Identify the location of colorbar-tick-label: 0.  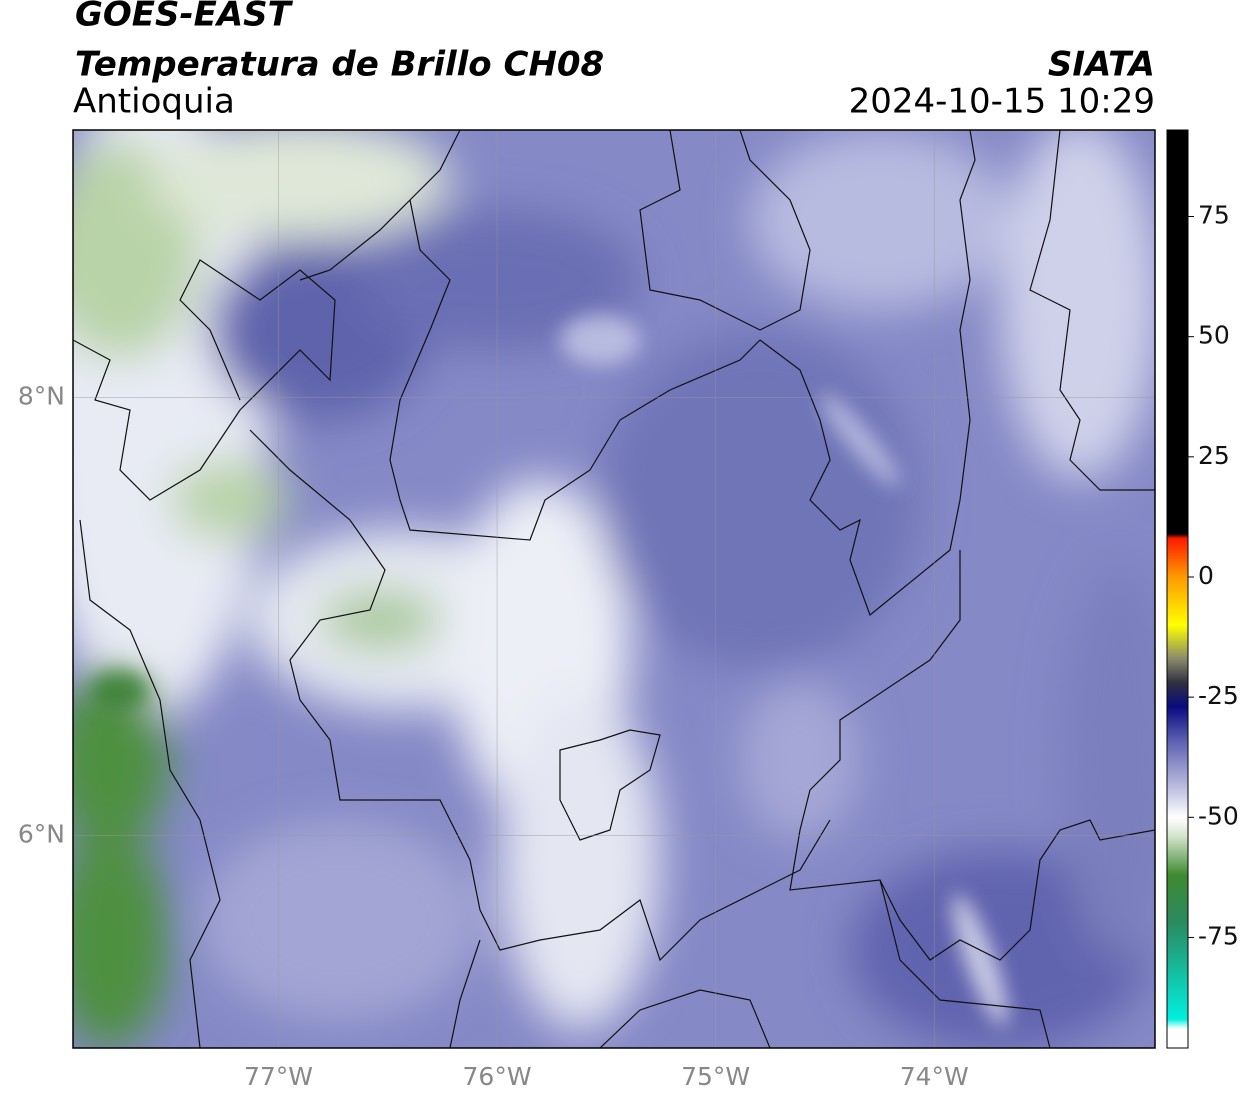
(1206, 575).